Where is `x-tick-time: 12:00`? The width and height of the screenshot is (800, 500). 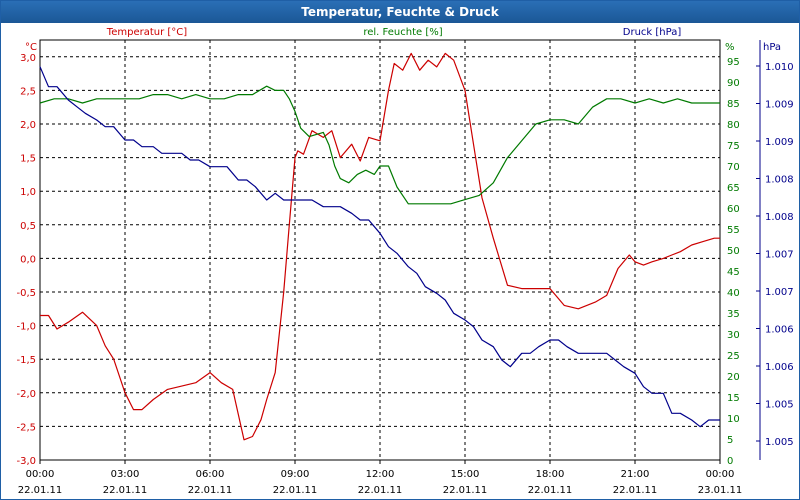 x-tick-time: 12:00 is located at coordinates (380, 474).